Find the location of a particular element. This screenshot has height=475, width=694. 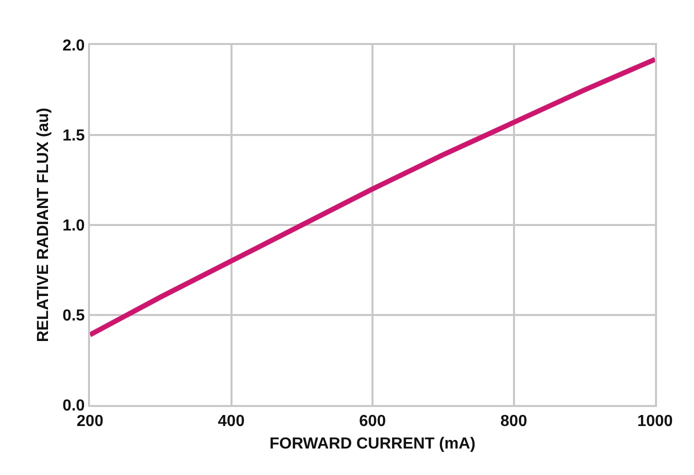

y-tick-label: 2.0 is located at coordinates (73, 46).